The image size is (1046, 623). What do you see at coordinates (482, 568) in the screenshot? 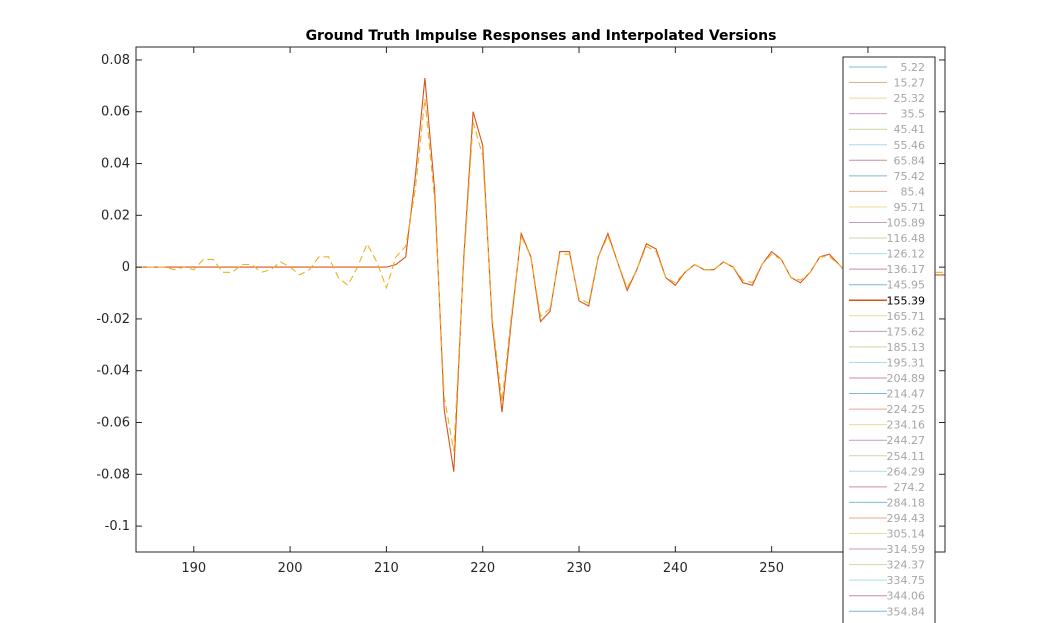
I see `x-tick-label: 220` at bounding box center [482, 568].